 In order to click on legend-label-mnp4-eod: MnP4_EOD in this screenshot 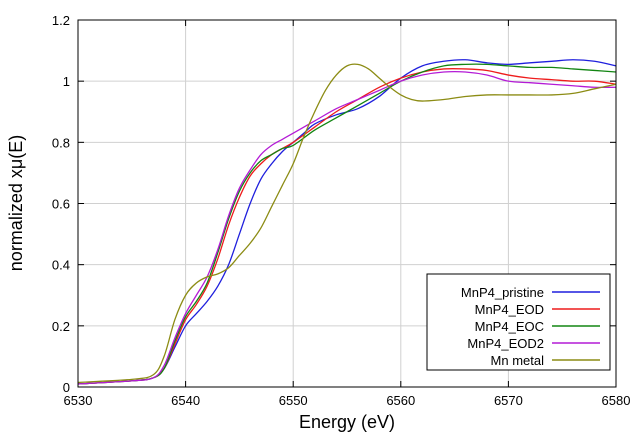, I will do `click(509, 309)`.